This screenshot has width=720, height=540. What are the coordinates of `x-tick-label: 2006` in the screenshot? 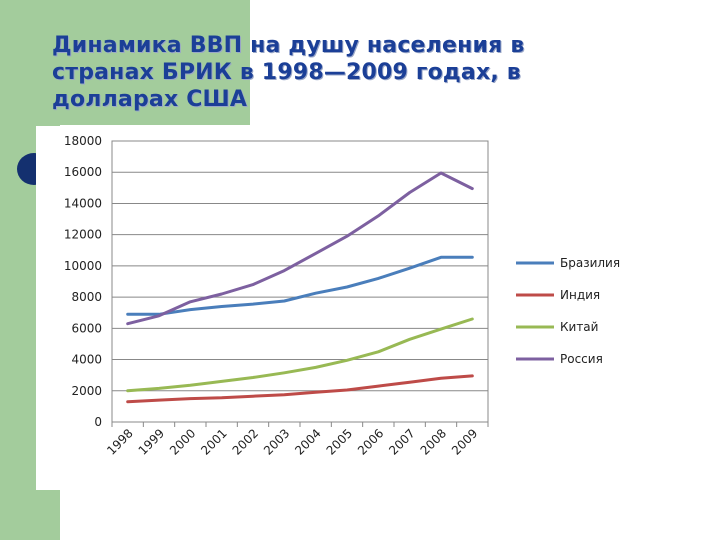 It's located at (370, 441).